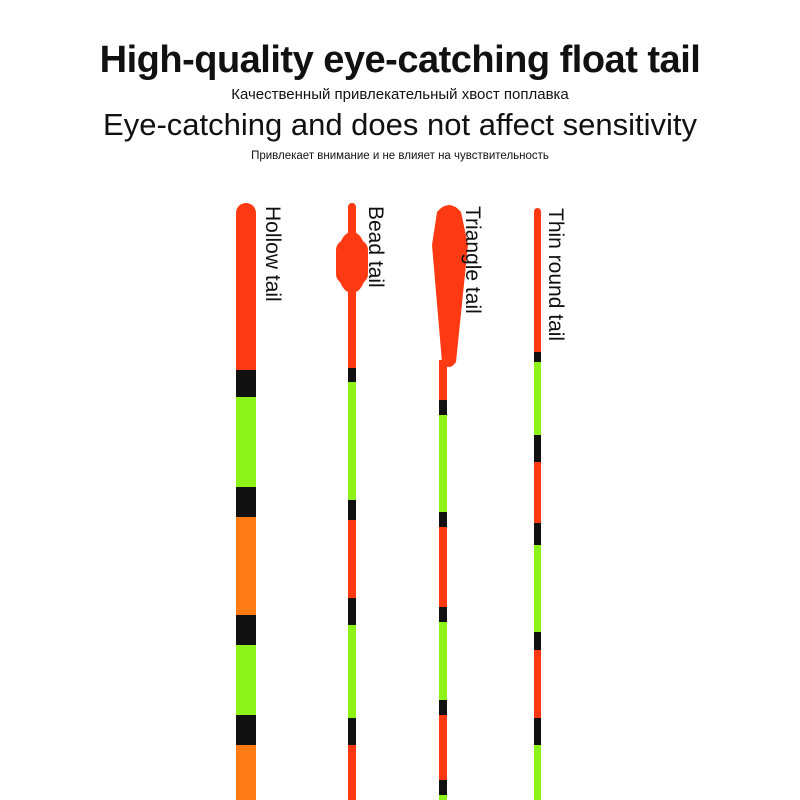 Image resolution: width=800 pixels, height=800 pixels. What do you see at coordinates (400, 60) in the screenshot?
I see `title: High-quality eye-catching float tail` at bounding box center [400, 60].